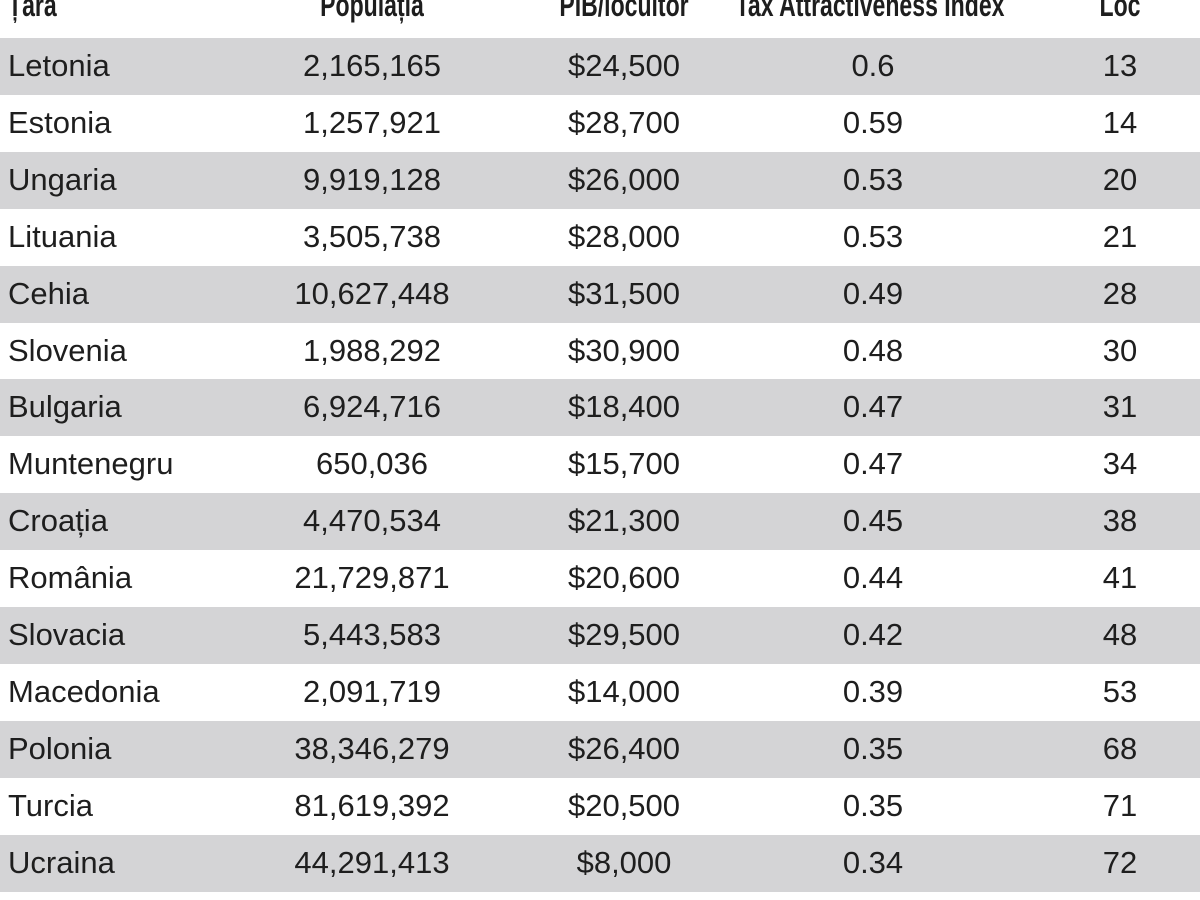 Image resolution: width=1200 pixels, height=900 pixels. What do you see at coordinates (1120, 179) in the screenshot?
I see `cell-rank: 20` at bounding box center [1120, 179].